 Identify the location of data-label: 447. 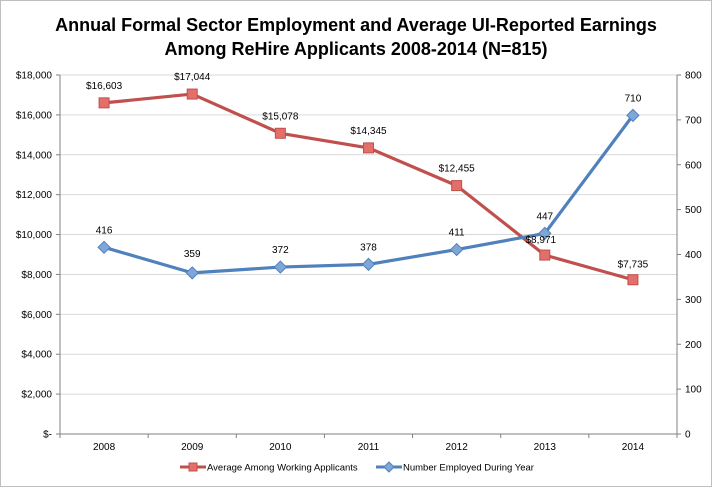
(544, 216).